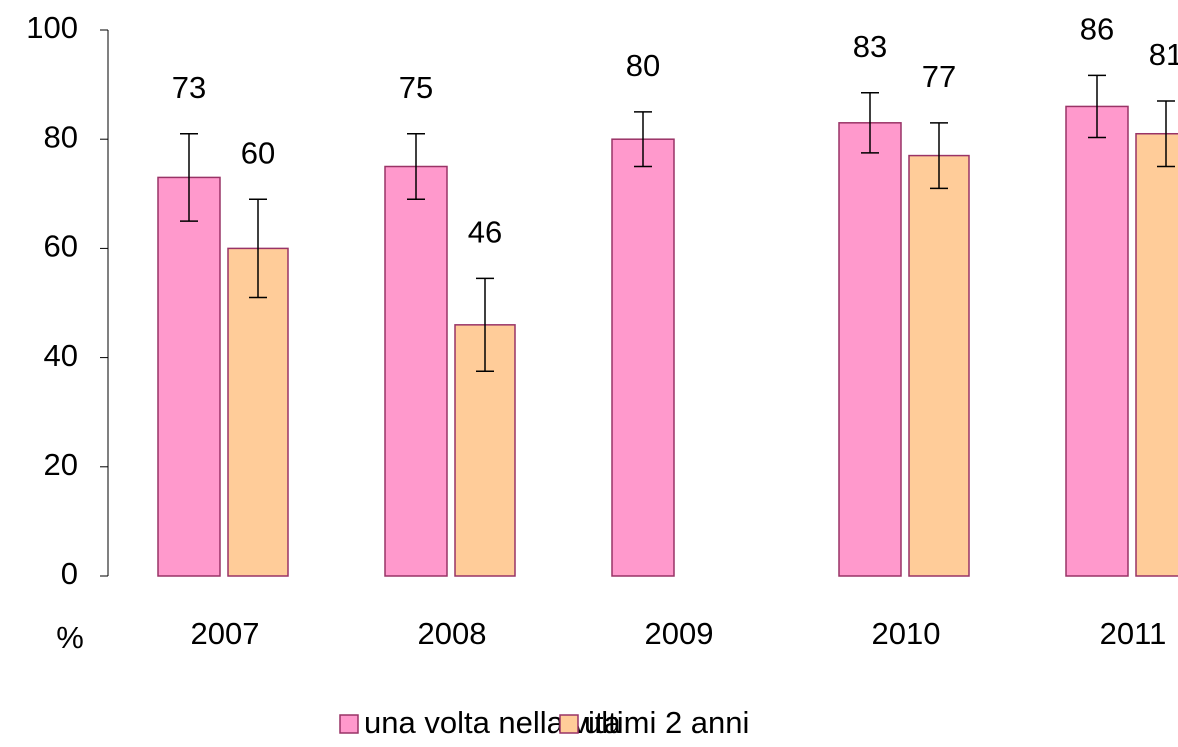 Image resolution: width=1178 pixels, height=747 pixels. Describe the element at coordinates (1133, 633) in the screenshot. I see `x-tick-label: 2011` at that location.